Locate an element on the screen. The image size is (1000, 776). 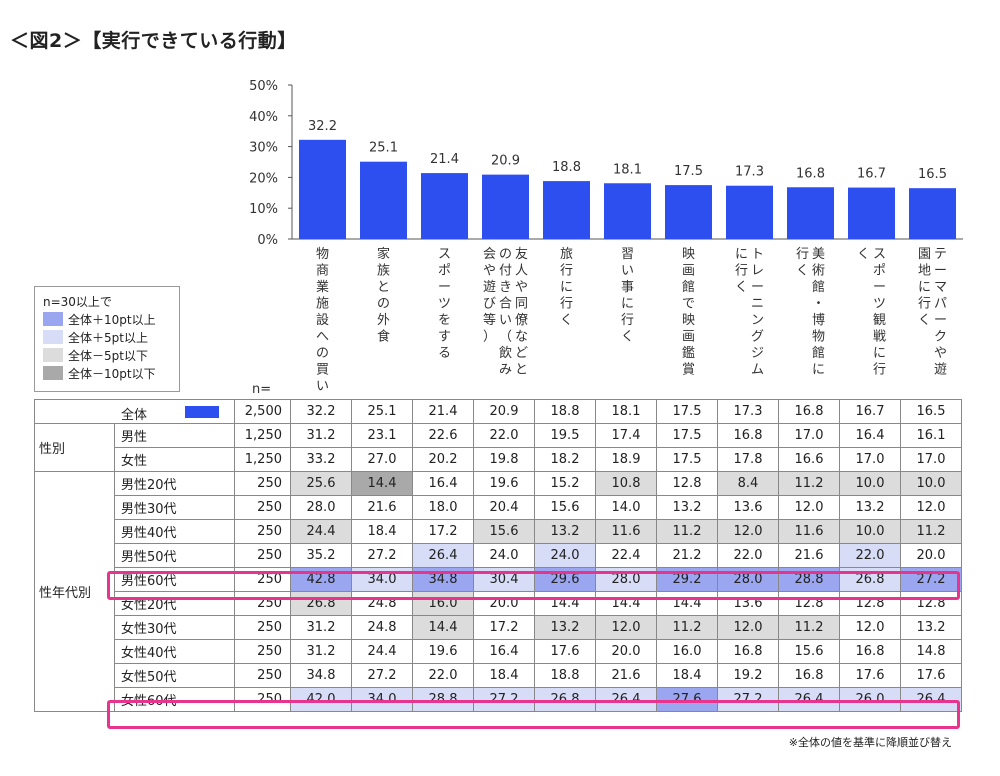
value-cell: 15.6 is located at coordinates (809, 651).